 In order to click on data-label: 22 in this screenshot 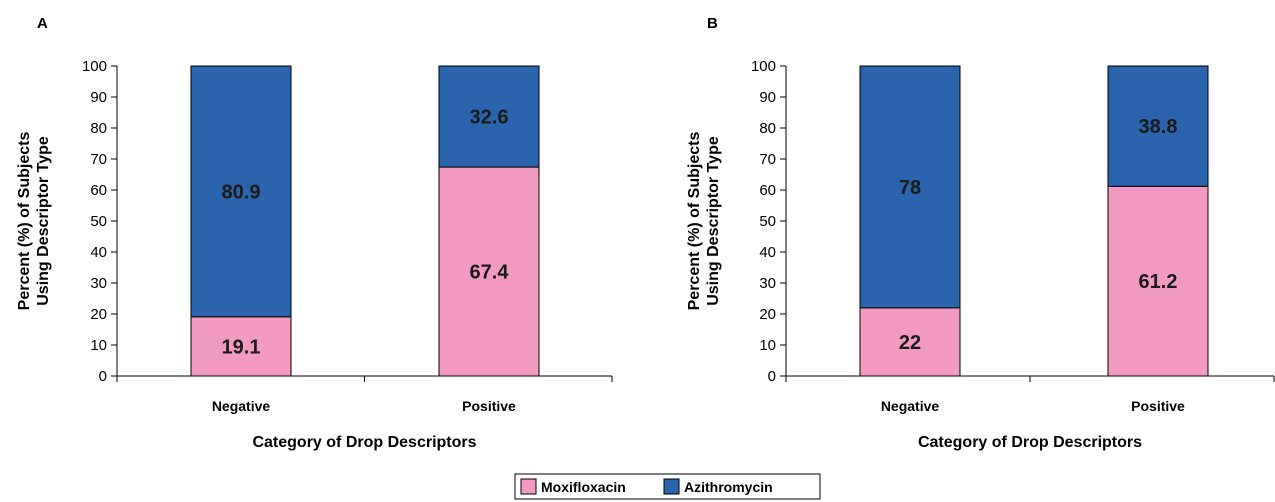, I will do `click(910, 343)`.